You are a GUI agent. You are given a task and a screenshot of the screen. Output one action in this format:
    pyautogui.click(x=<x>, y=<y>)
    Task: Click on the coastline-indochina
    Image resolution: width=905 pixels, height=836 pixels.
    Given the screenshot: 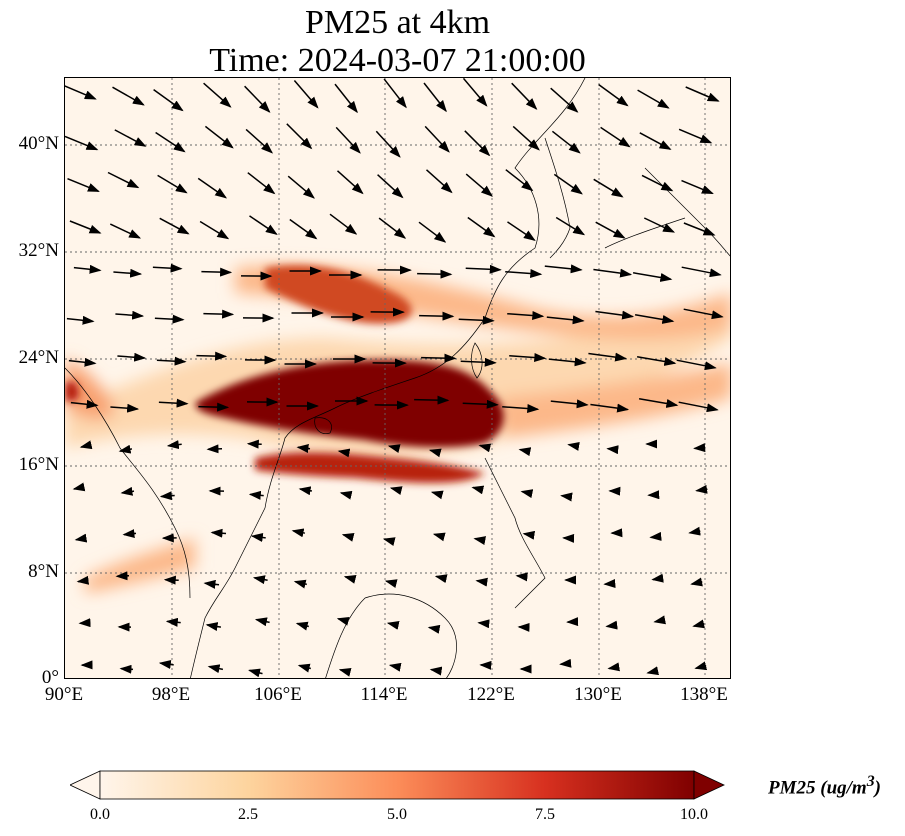 What is the action you would take?
    pyautogui.click(x=228, y=592)
    